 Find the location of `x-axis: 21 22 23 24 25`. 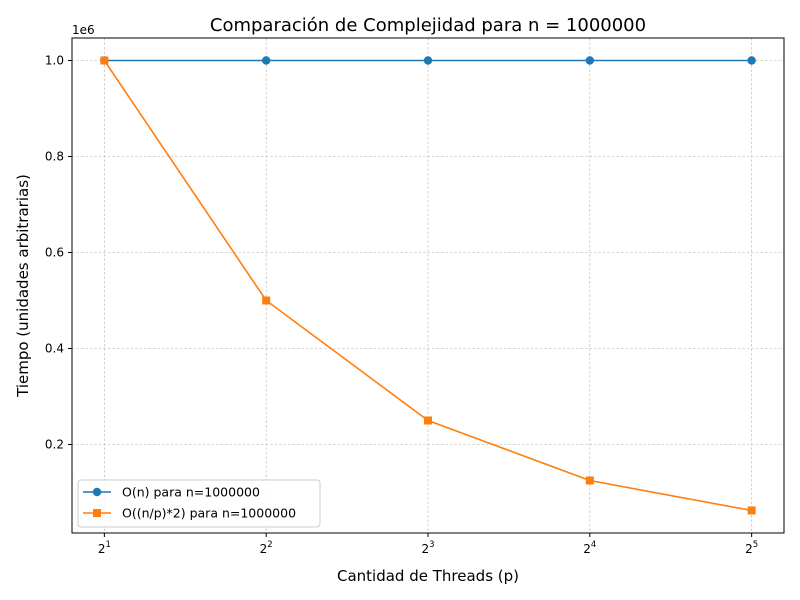

x-axis: 21 22 23 24 25 is located at coordinates (428, 544).